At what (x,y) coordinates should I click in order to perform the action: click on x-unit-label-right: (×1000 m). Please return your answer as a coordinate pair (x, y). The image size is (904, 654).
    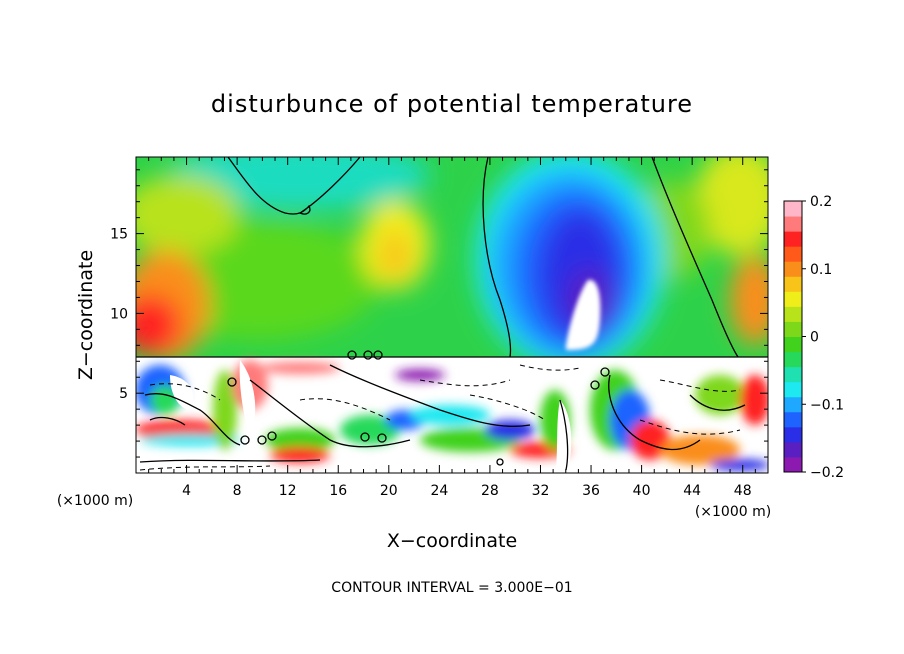
    Looking at the image, I should click on (733, 512).